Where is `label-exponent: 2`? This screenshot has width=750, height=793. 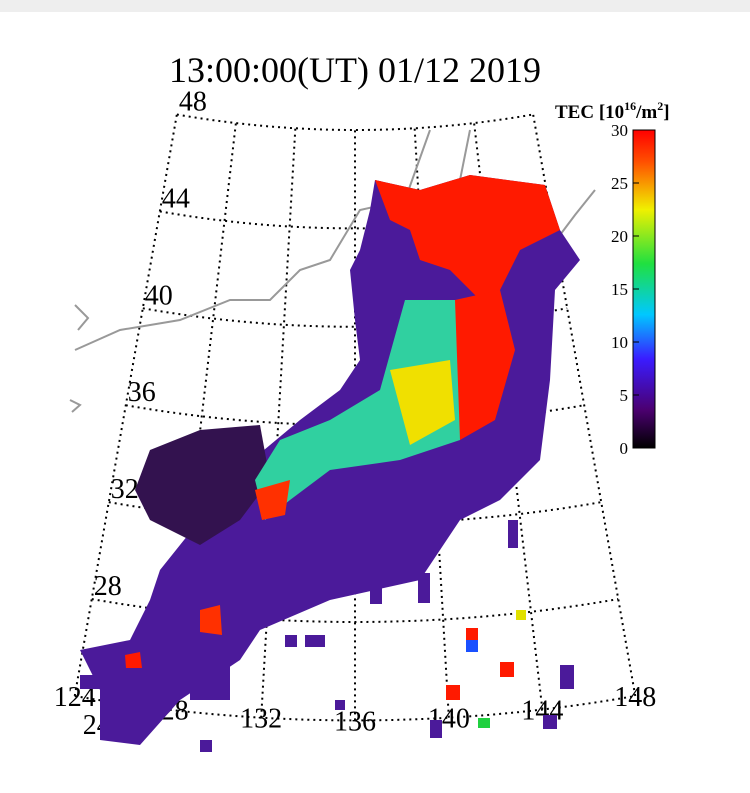 label-exponent: 2 is located at coordinates (660, 106).